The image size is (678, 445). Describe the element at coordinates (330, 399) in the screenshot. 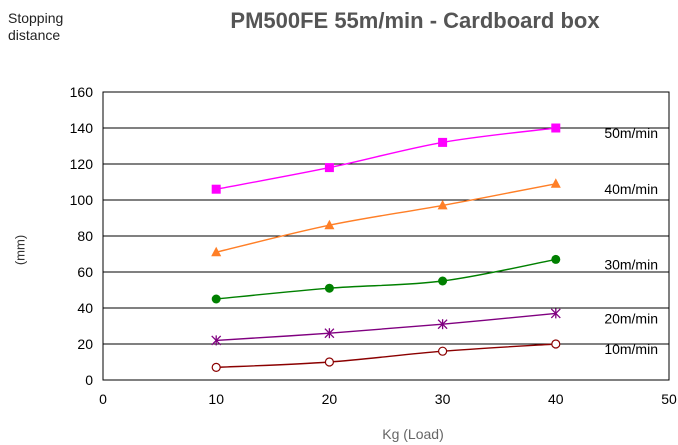

I see `x-tick-label: 20` at that location.